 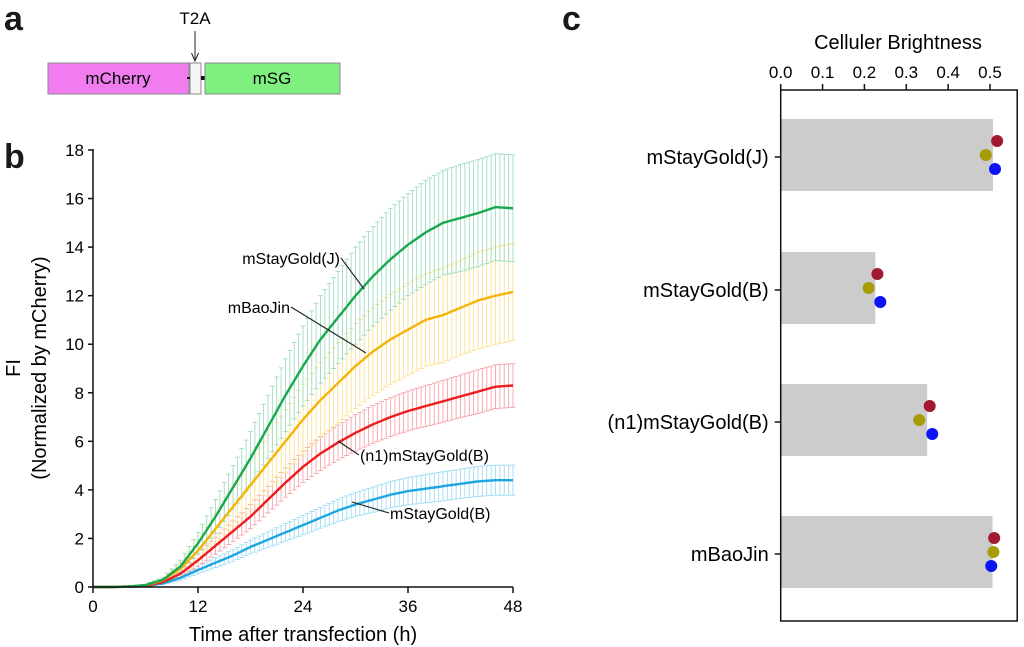 What do you see at coordinates (781, 72) in the screenshot?
I see `x-tick-label: 0.0` at bounding box center [781, 72].